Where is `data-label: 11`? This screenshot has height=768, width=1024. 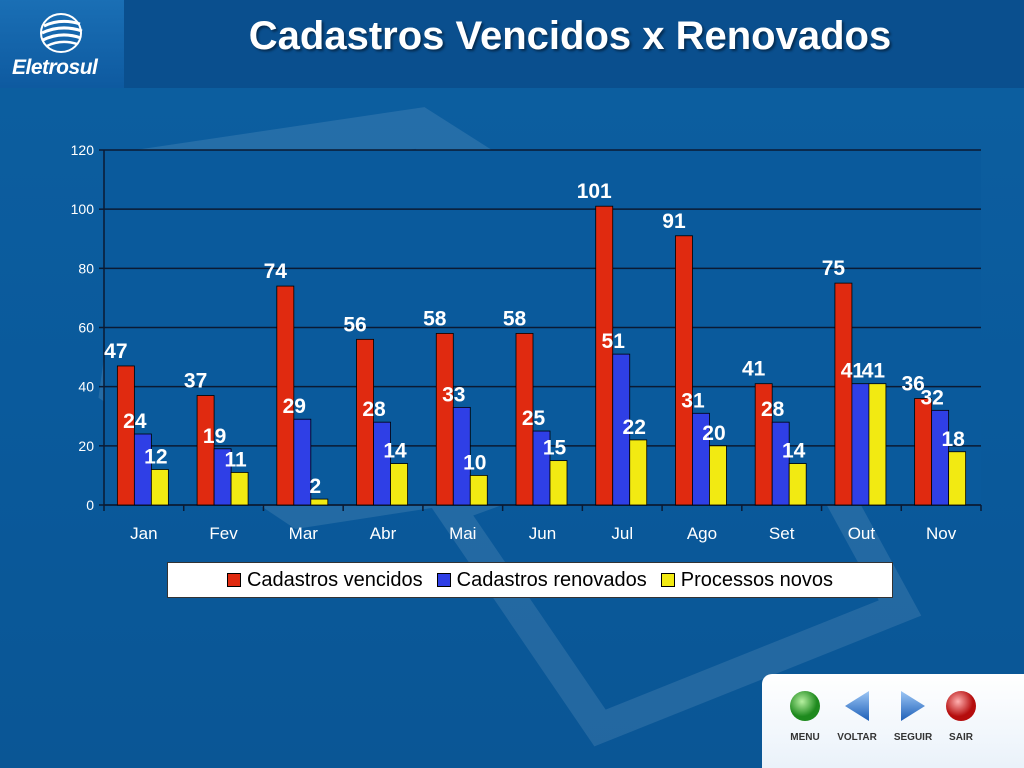 data-label: 11 is located at coordinates (235, 459).